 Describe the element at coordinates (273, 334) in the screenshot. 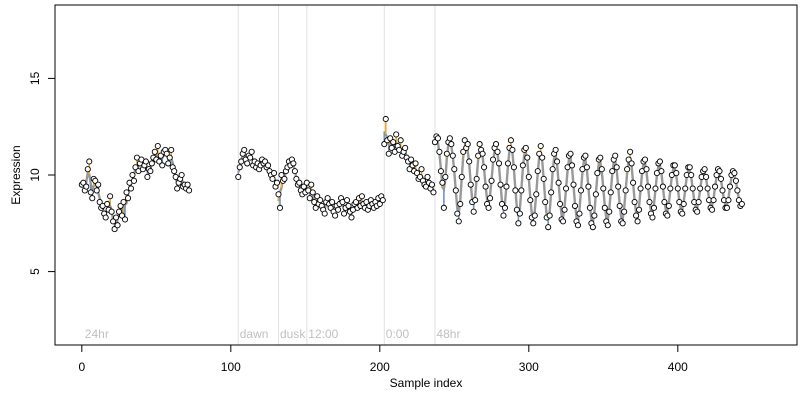

I see `group-labels: 24hr dawn dusk 12:00 0:00 48hr` at that location.